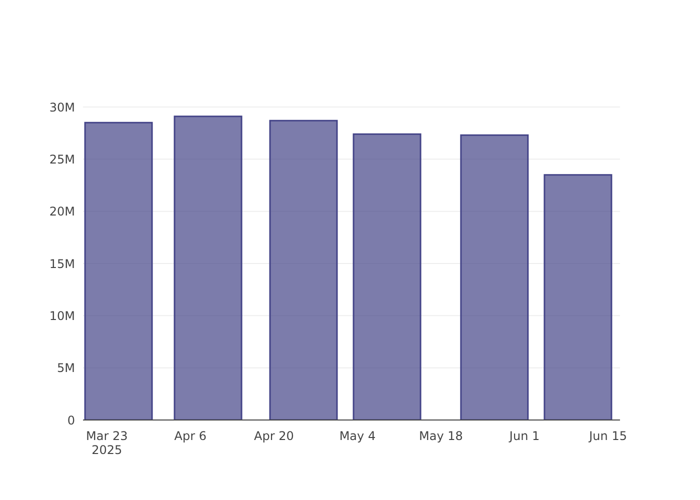  I want to click on x-tick-label: Jun 15, so click(607, 436).